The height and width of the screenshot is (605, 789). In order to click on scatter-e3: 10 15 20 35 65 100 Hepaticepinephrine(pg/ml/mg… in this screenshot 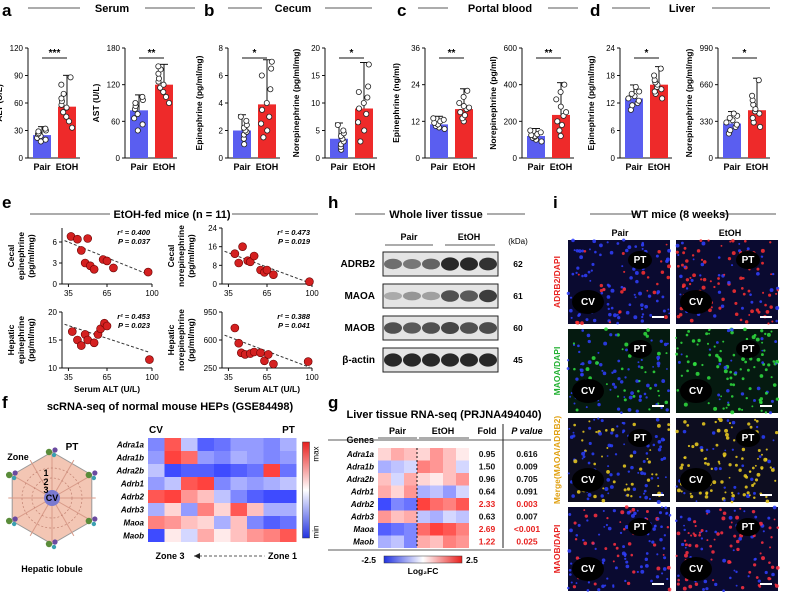, I will do `click(82, 351)`.